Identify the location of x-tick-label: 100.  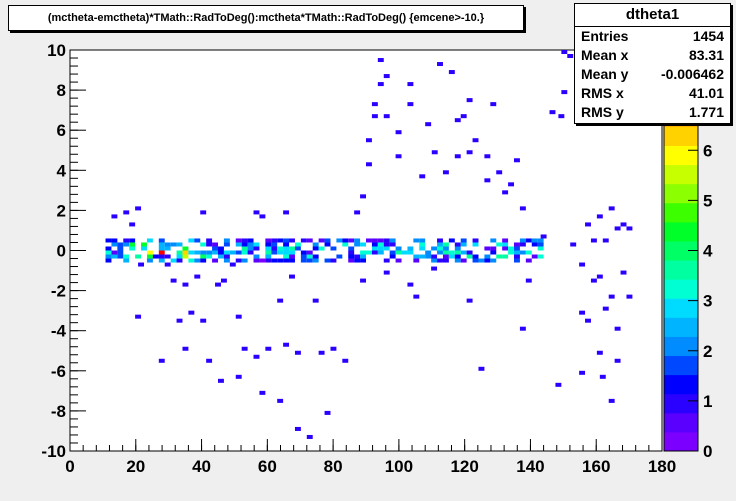
(399, 466).